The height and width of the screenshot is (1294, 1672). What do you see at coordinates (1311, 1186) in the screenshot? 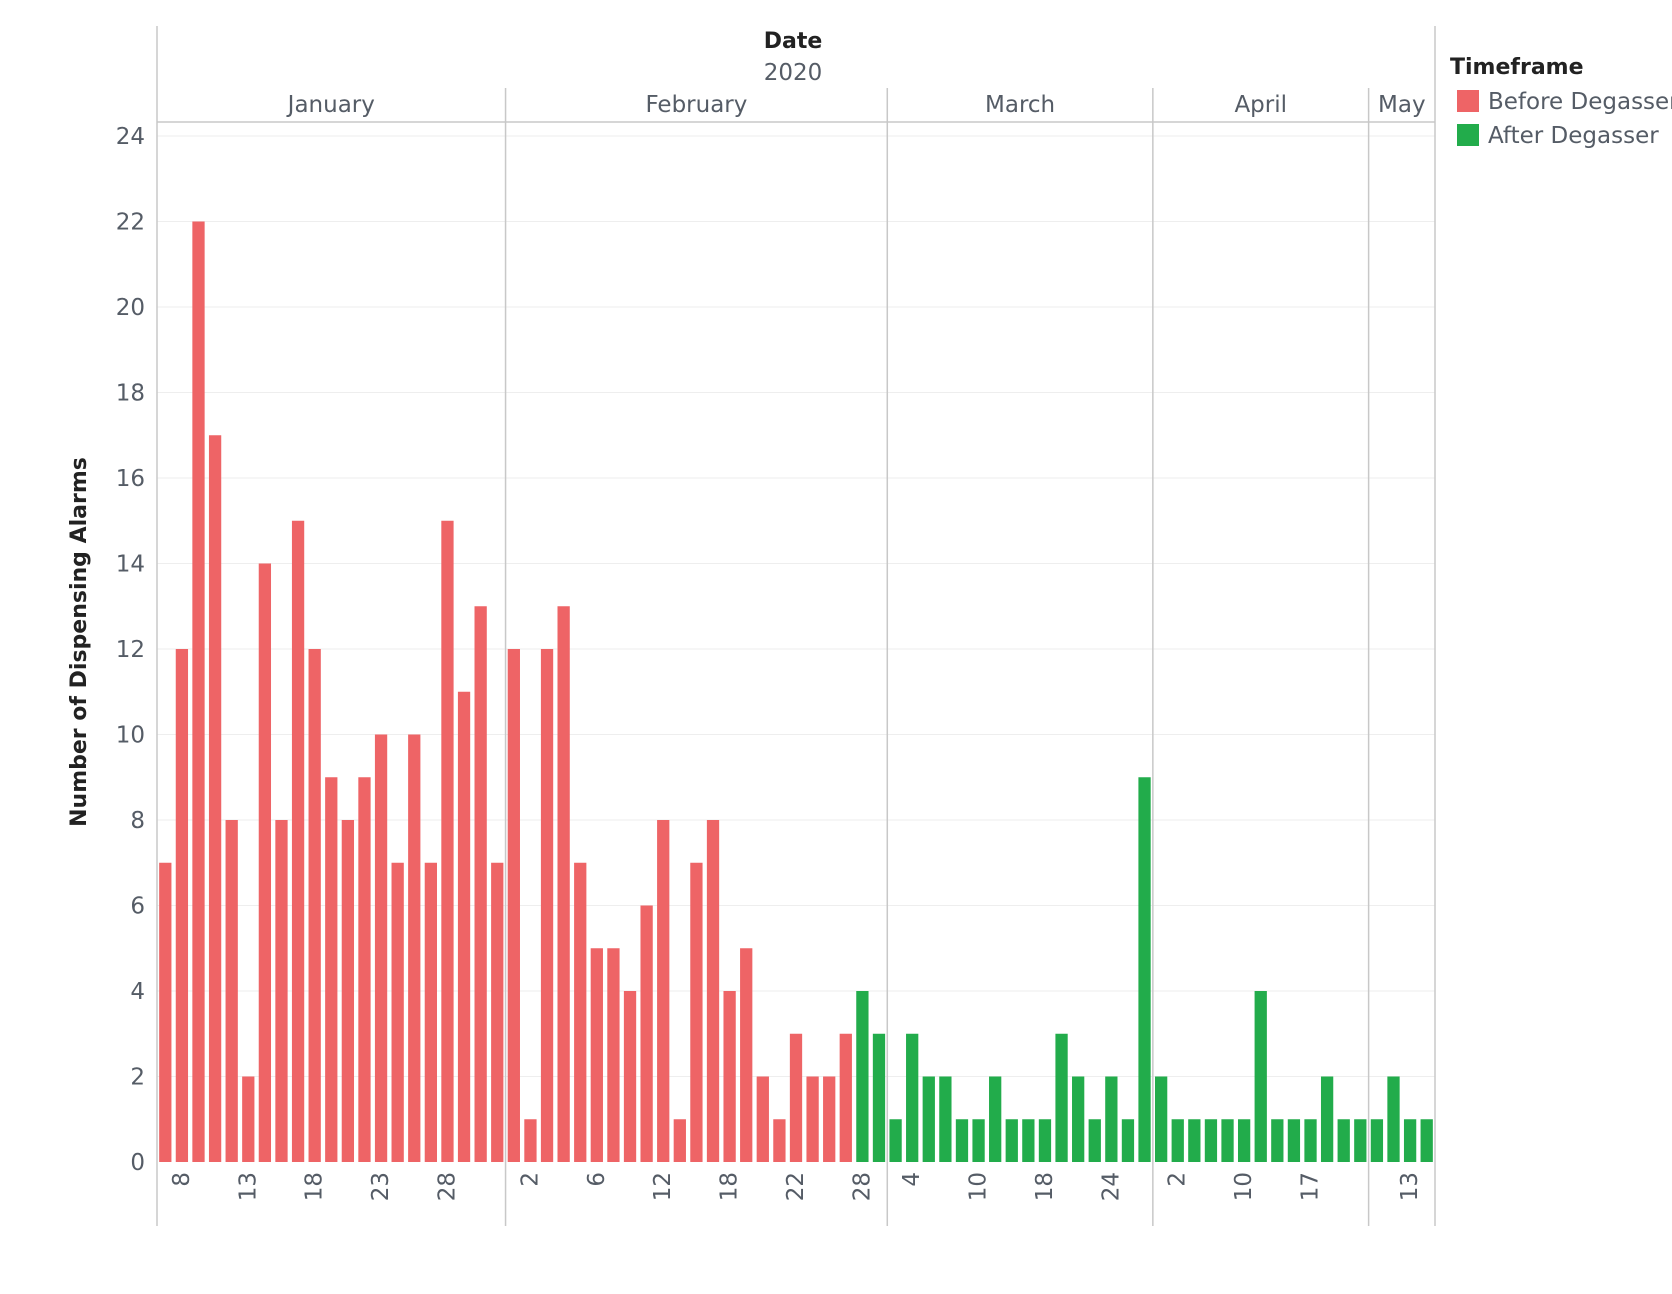
I see `x-tick-label: 17` at bounding box center [1311, 1186].